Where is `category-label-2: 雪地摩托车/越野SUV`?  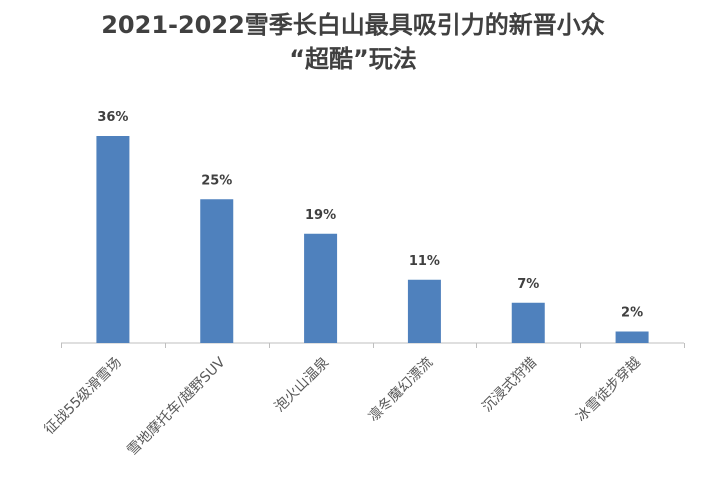
category-label-2: 雪地摩托车/越野SUV is located at coordinates (176, 406).